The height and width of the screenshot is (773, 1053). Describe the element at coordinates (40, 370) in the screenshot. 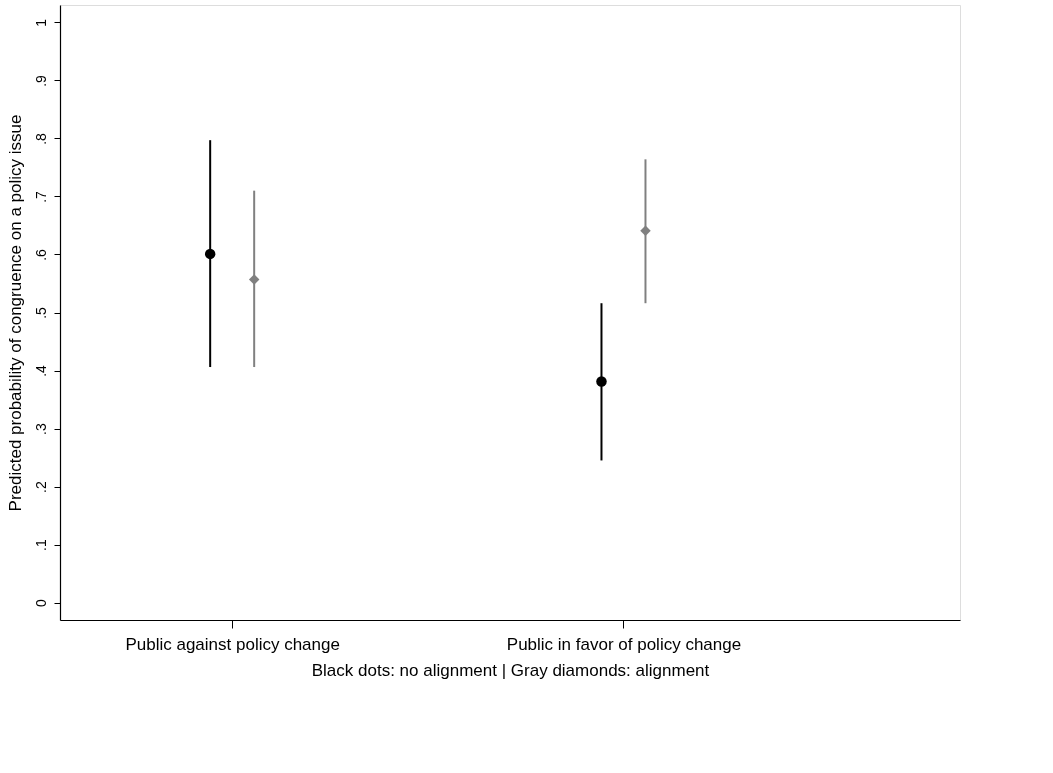

I see `y-tick-label: .4` at that location.